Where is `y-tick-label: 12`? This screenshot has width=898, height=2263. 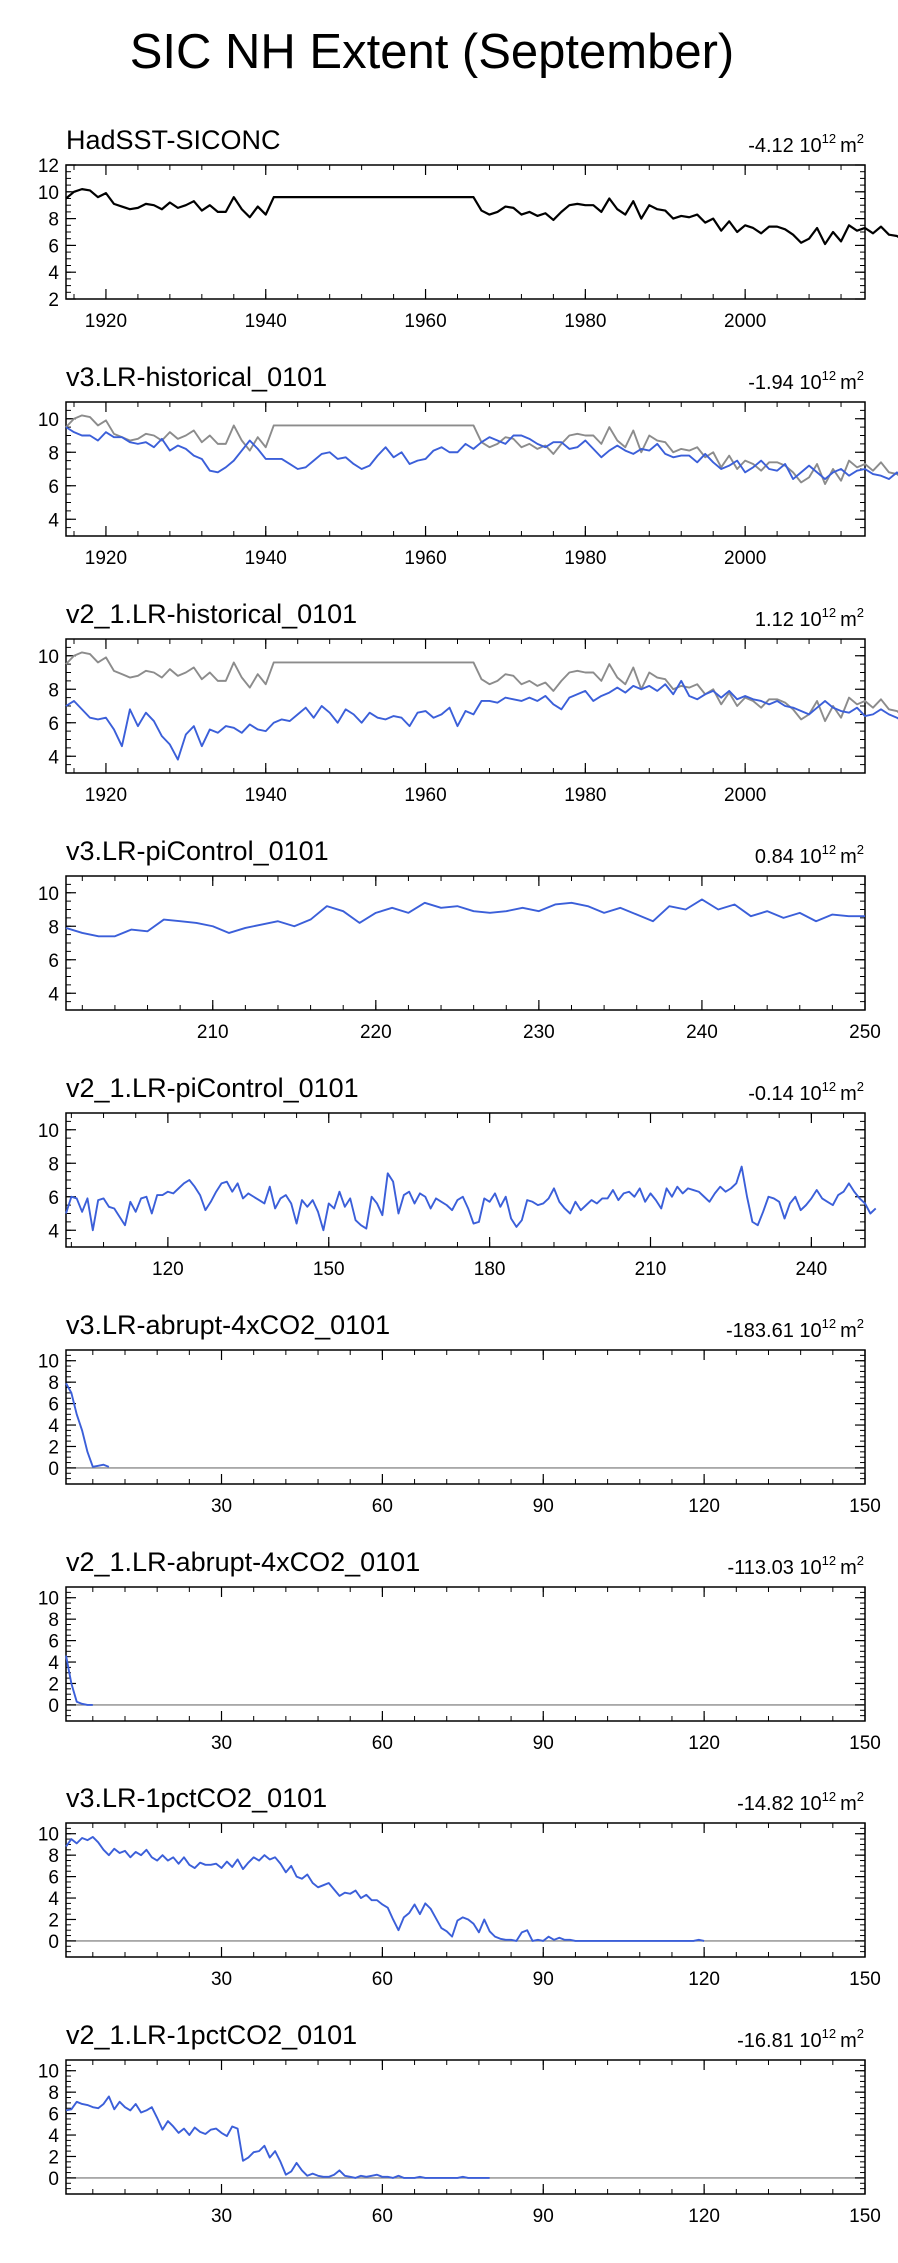
y-tick-label: 12 is located at coordinates (48, 166).